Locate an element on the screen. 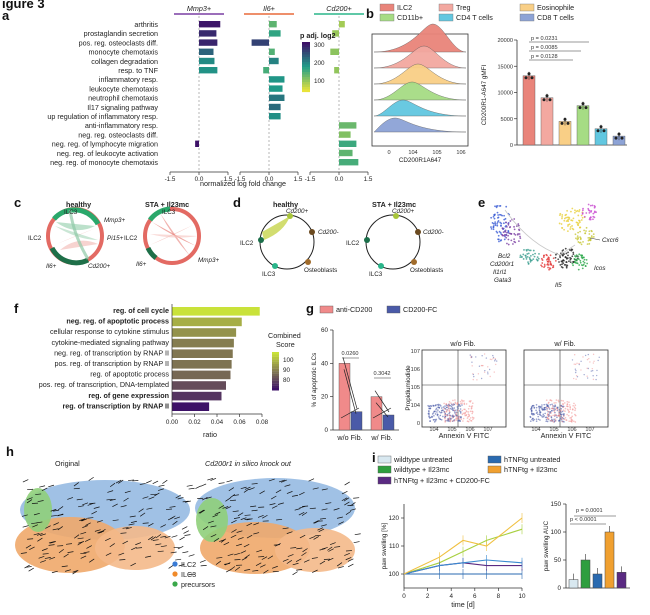 This screenshot has width=650, height=615. panel-b-bar is located at coordinates (583, 125).